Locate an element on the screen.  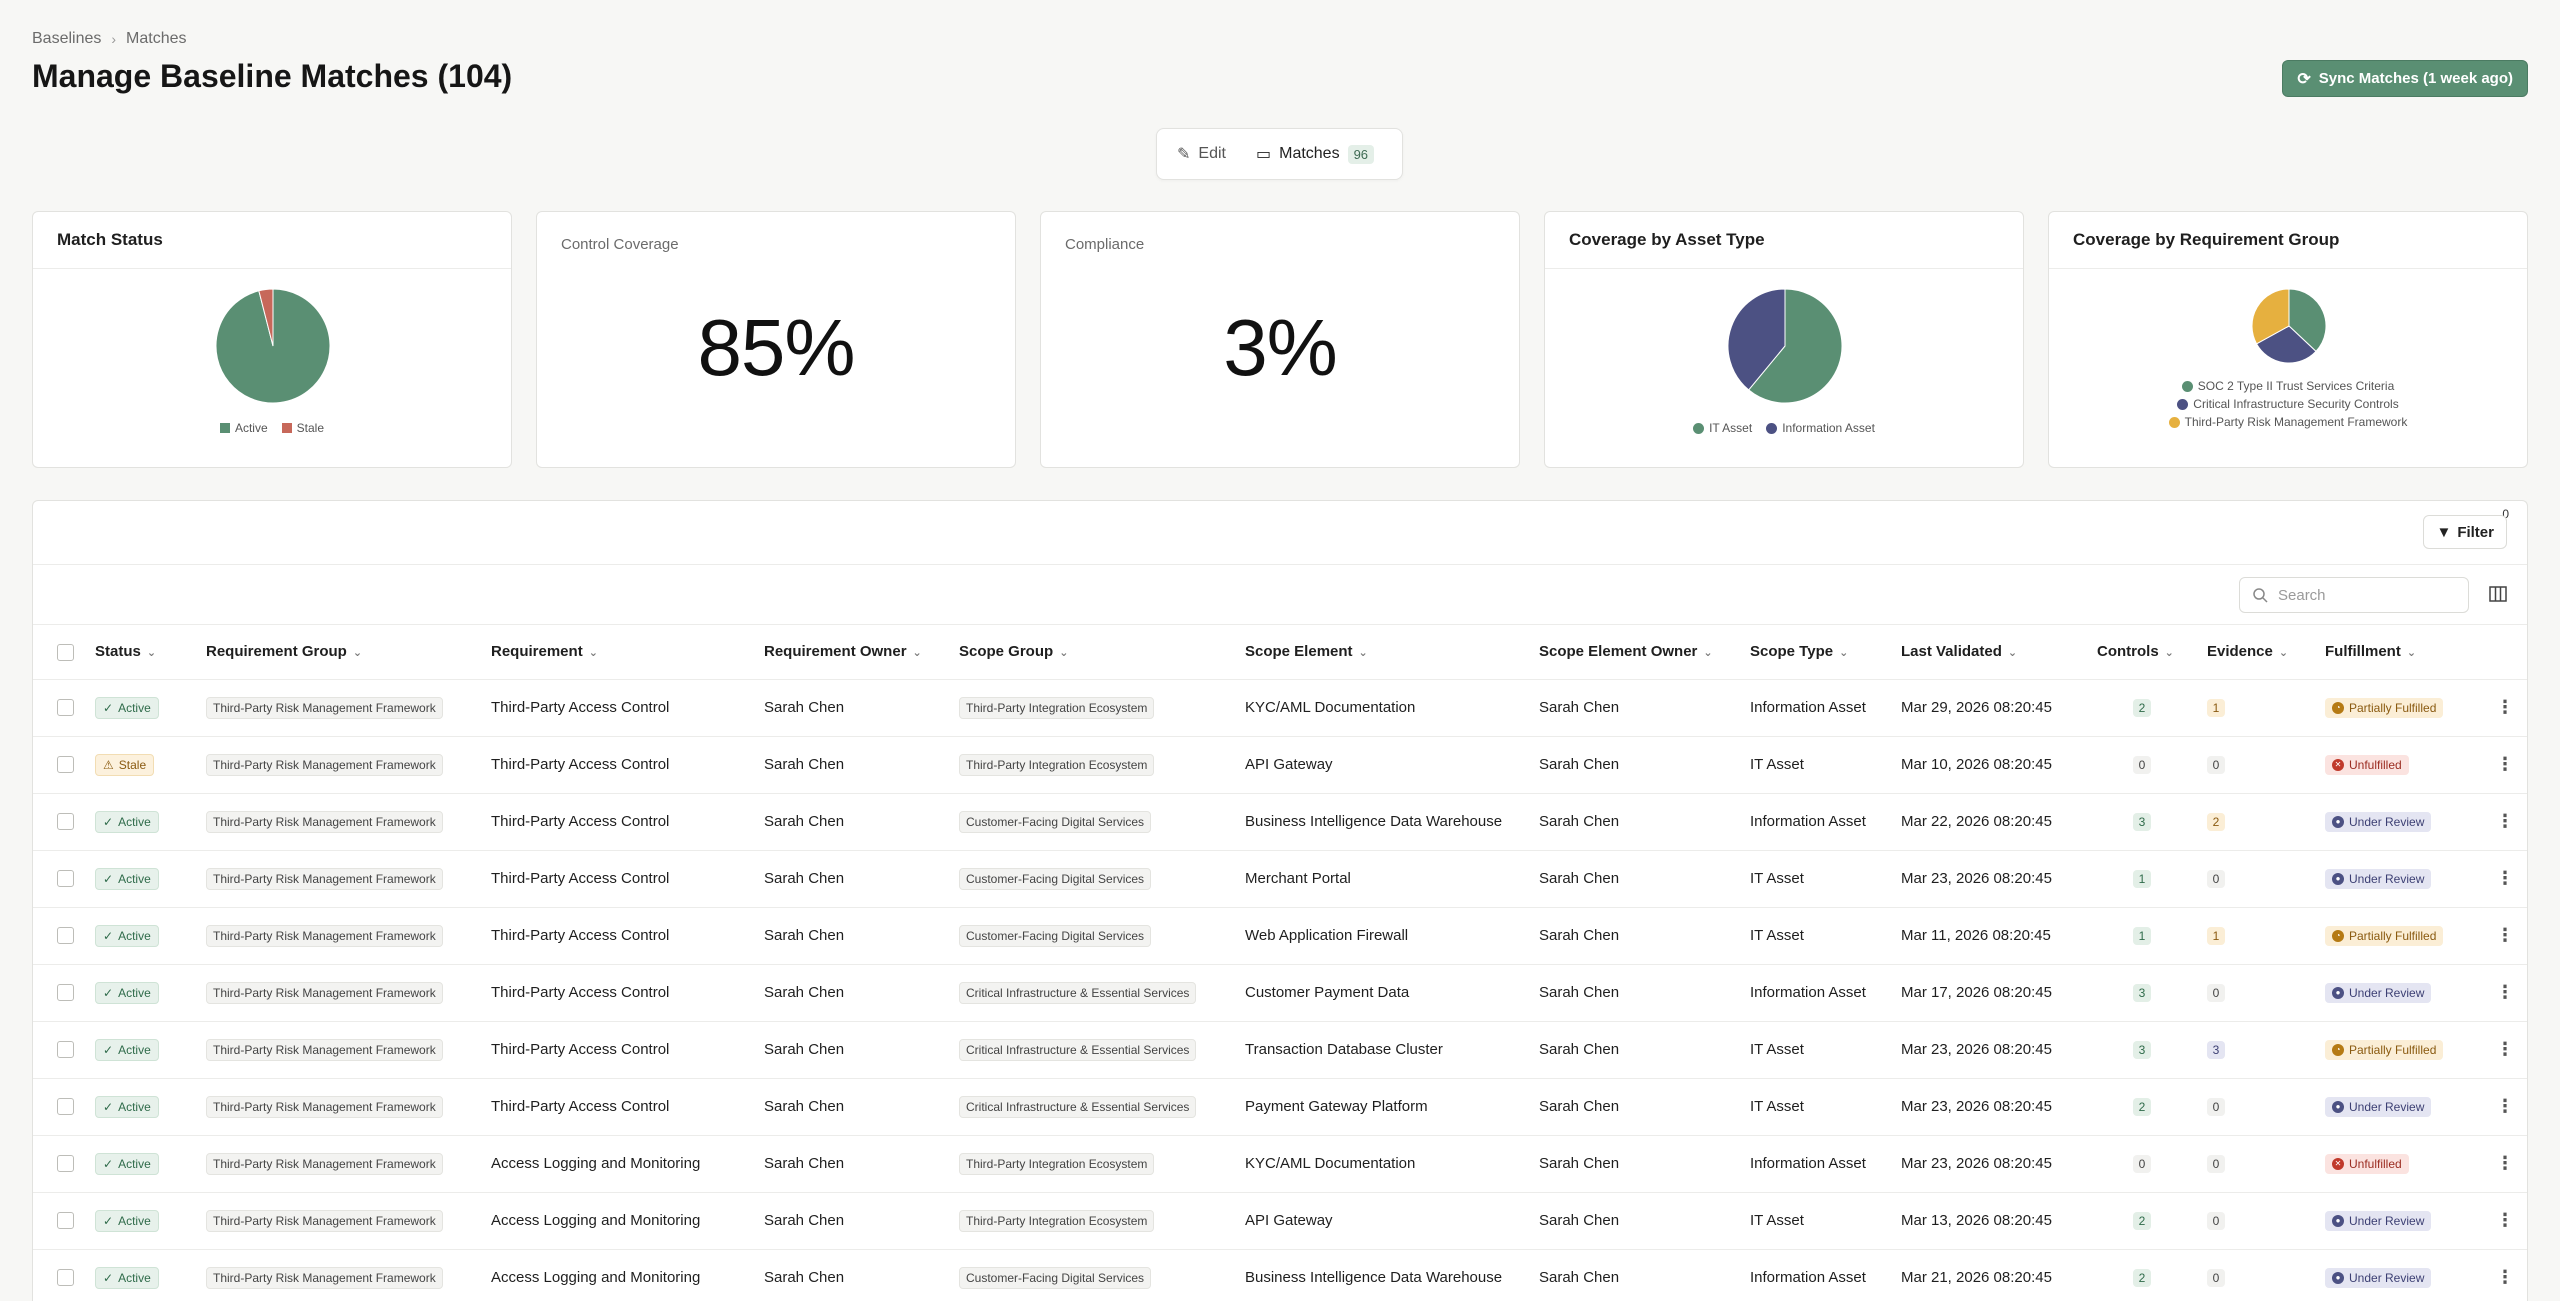
column-header-status: Status ⌄ is located at coordinates (150, 652).